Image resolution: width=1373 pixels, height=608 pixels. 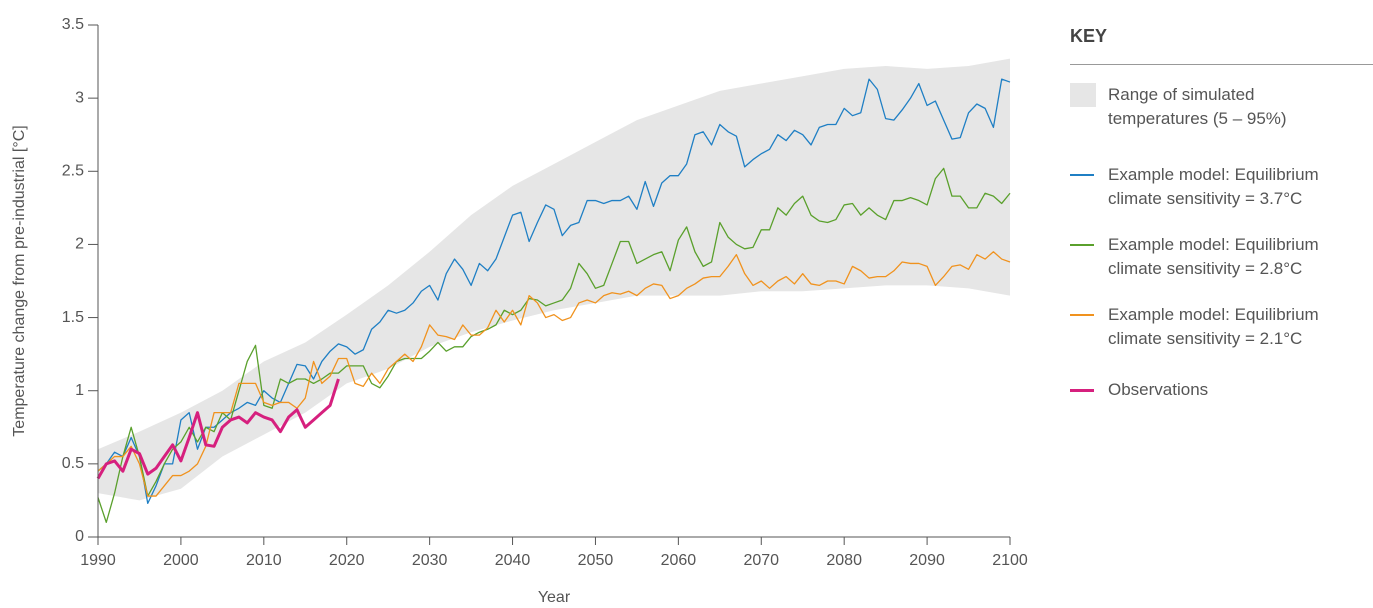 I want to click on legend-rule, so click(x=1221, y=64).